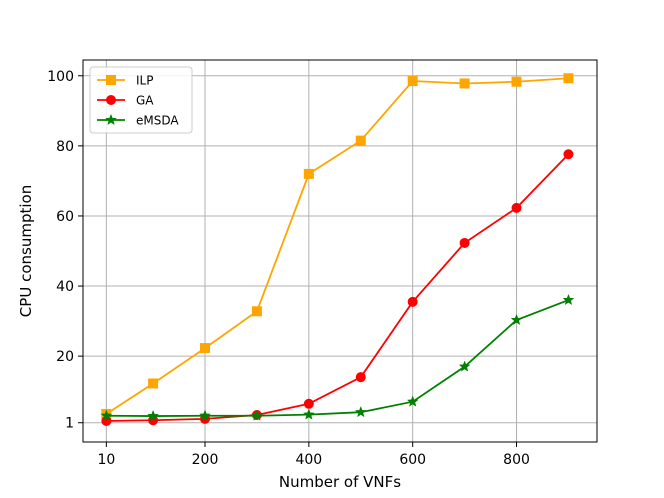 This screenshot has width=664, height=498. What do you see at coordinates (516, 460) in the screenshot?
I see `x-tick-label: 800` at bounding box center [516, 460].